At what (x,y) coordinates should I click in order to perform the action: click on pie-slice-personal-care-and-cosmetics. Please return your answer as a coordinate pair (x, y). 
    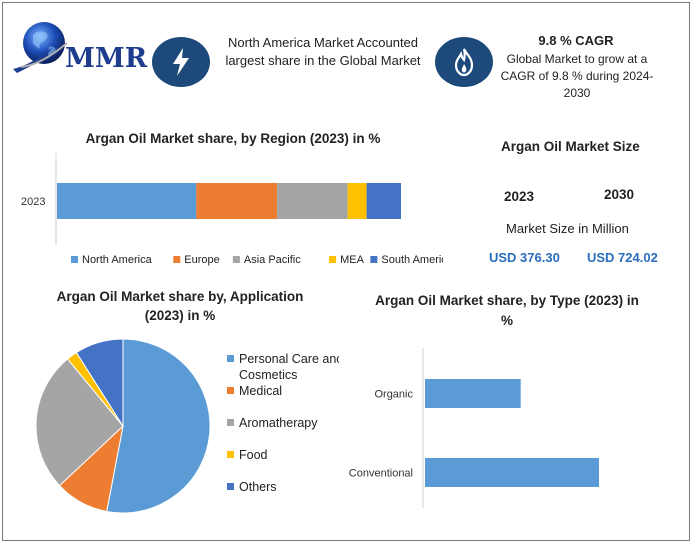
    Looking at the image, I should click on (158, 426).